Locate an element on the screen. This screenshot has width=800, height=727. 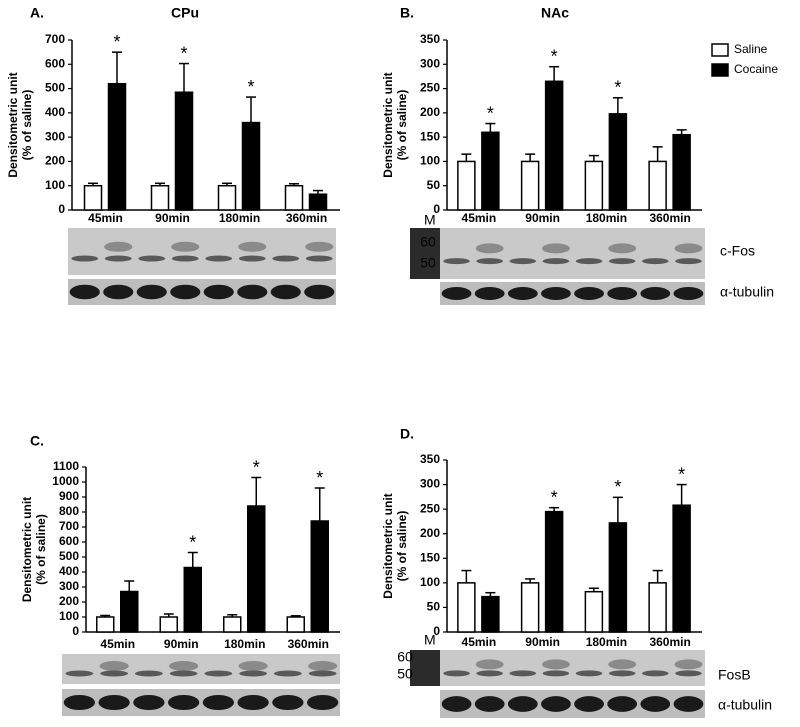
marker-label: M is located at coordinates (430, 640).